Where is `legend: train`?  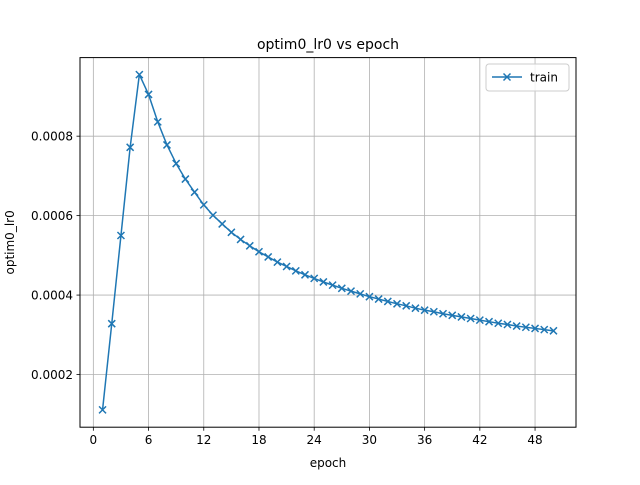 legend: train is located at coordinates (527, 77).